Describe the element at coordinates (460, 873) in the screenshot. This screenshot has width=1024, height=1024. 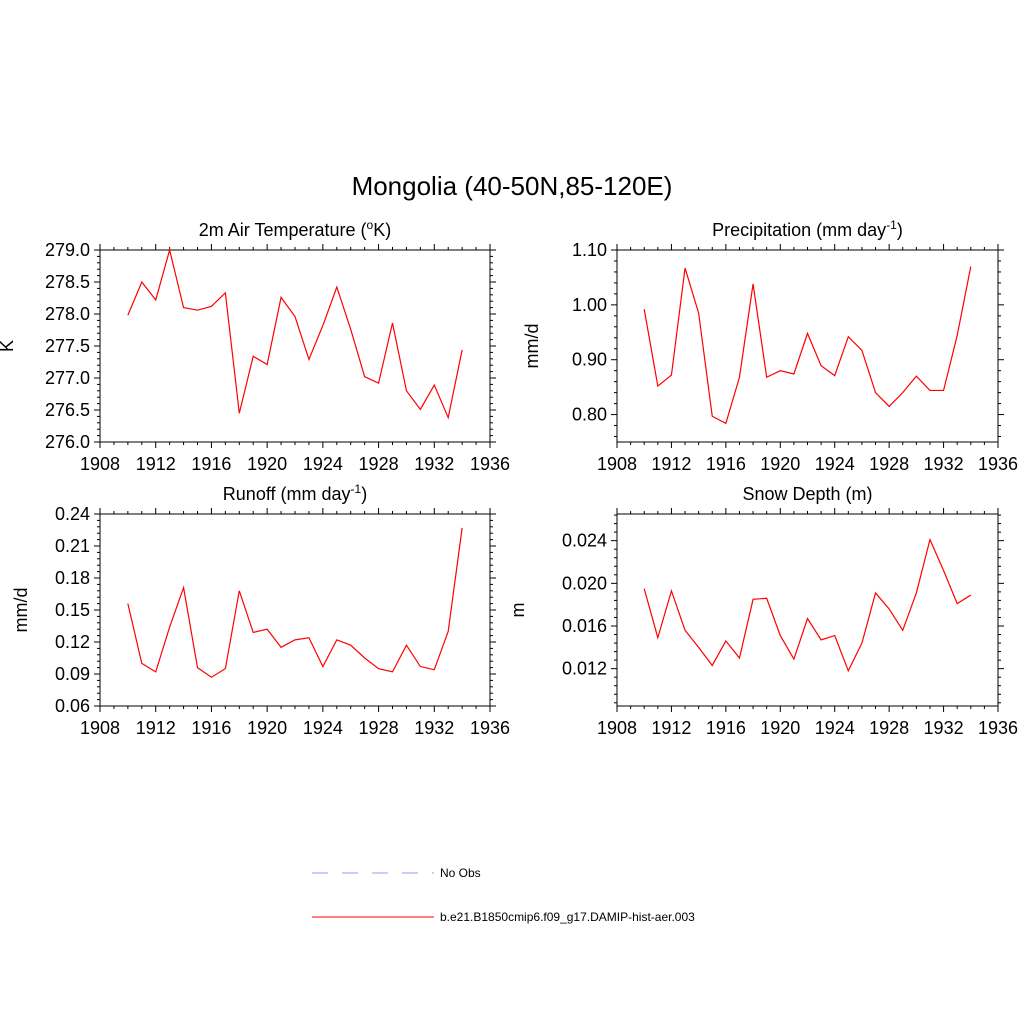
I see `legend-label-1: No Obs` at that location.